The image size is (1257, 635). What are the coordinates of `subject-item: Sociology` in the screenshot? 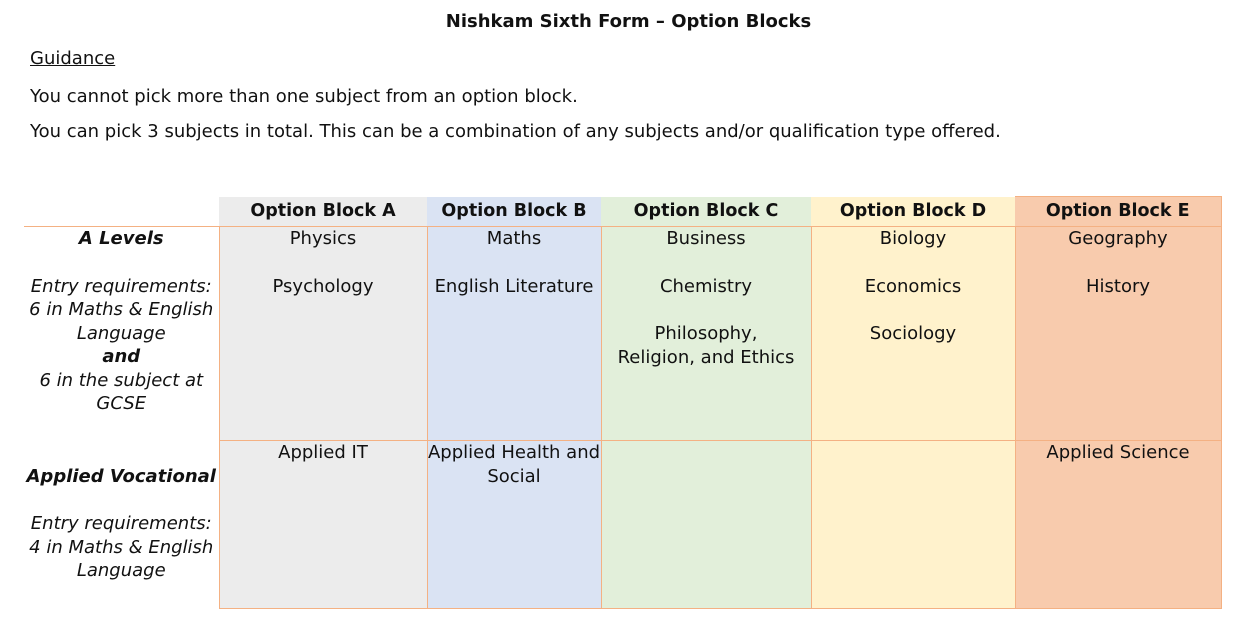 It's located at (913, 333).